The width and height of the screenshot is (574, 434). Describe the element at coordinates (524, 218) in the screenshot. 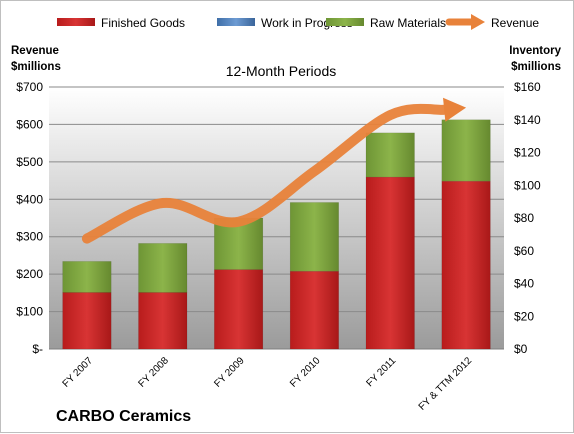

I see `right-tick-label: $80` at that location.